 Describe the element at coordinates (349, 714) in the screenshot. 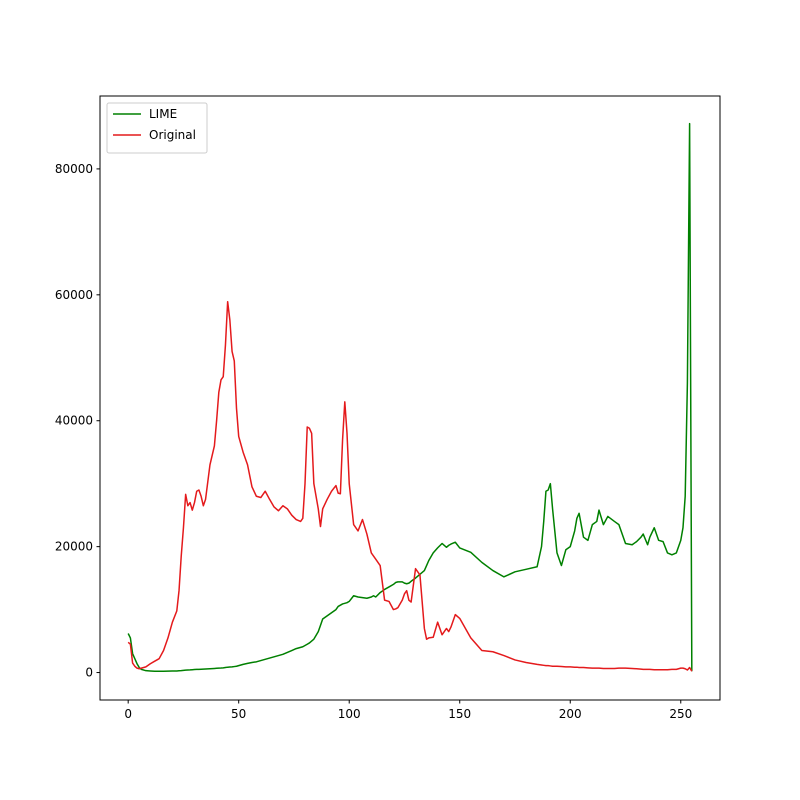

I see `x-tick-label: 100` at that location.